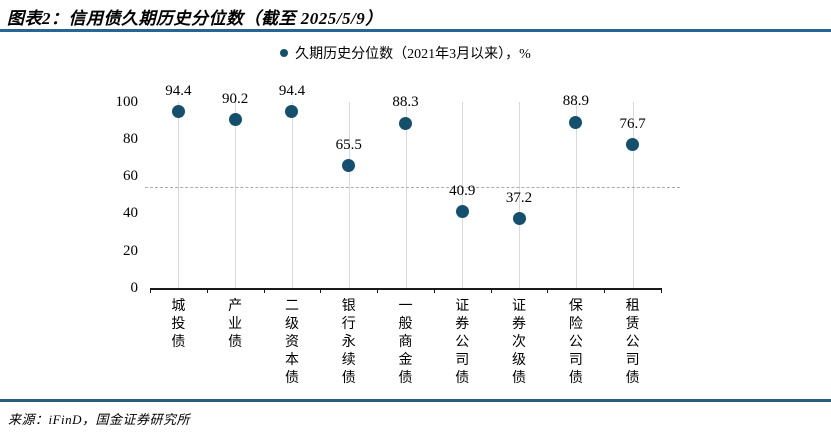 The image size is (831, 436). I want to click on title-underline-rule, so click(415, 30).